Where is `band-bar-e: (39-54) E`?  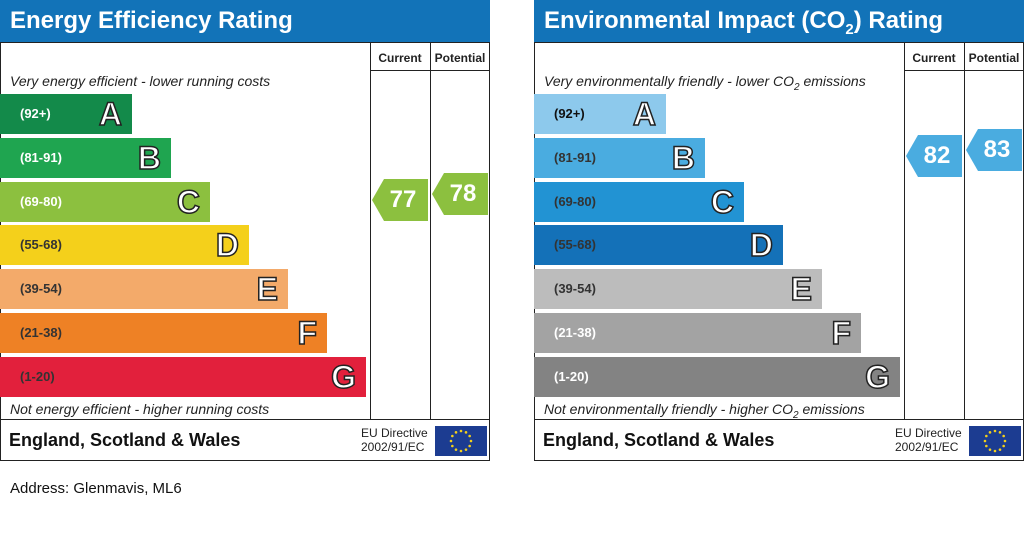
band-bar-e: (39-54) E is located at coordinates (144, 289).